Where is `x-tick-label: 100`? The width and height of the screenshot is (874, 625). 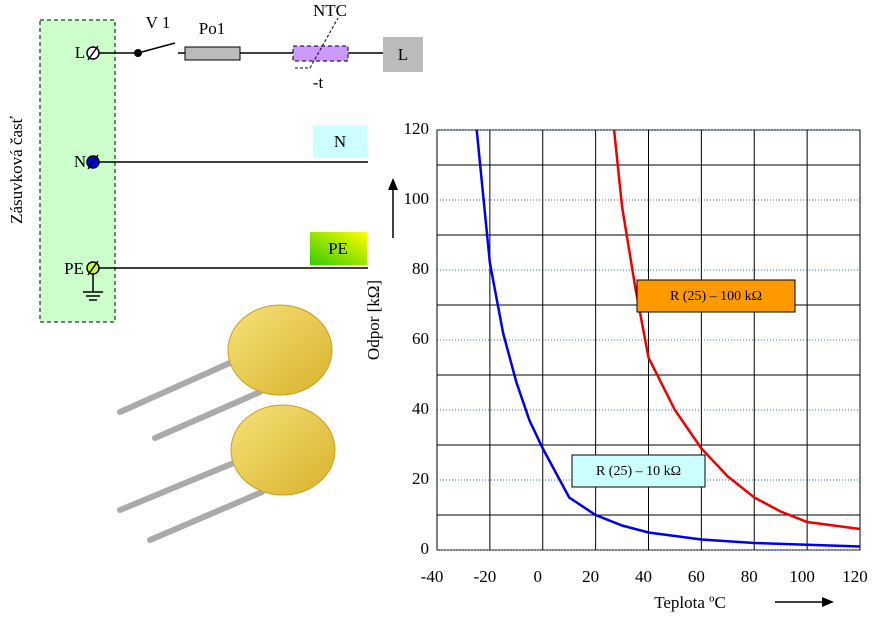
x-tick-label: 100 is located at coordinates (802, 576).